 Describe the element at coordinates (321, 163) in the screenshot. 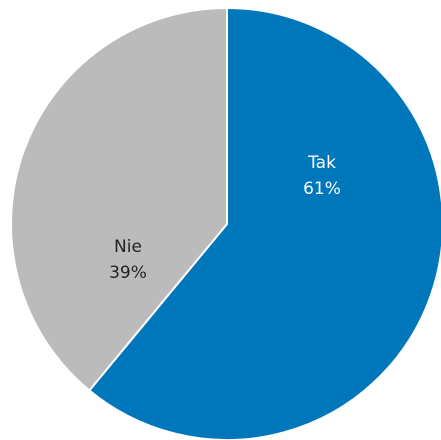

I see `slice-label-tak: Tak` at that location.